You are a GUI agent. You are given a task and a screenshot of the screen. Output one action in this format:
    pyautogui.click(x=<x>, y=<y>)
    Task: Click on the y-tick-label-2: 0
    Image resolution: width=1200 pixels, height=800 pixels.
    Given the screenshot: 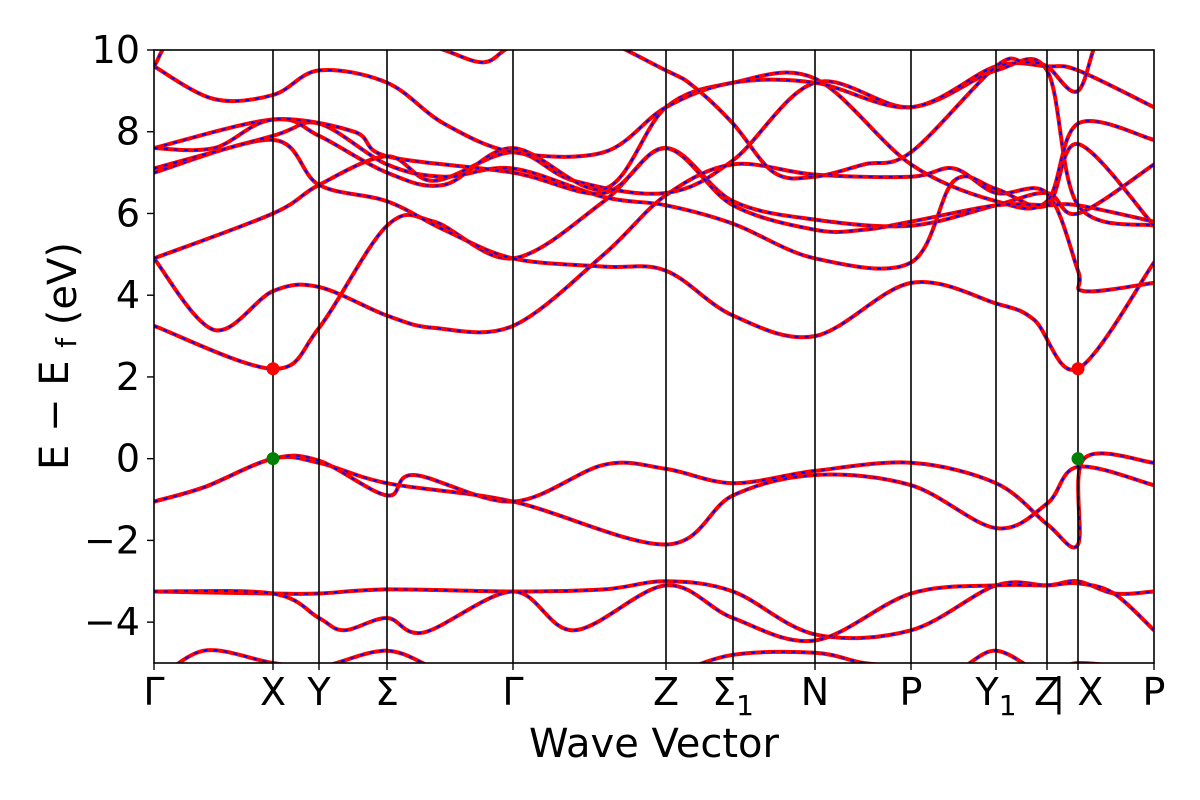 What is the action you would take?
    pyautogui.click(x=128, y=459)
    